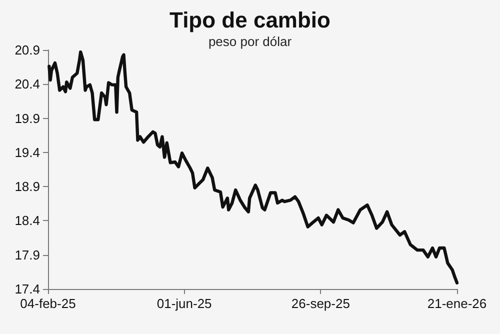 This screenshot has width=500, height=334. Describe the element at coordinates (27, 289) in the screenshot. I see `y-tick-label: 17.4` at that location.